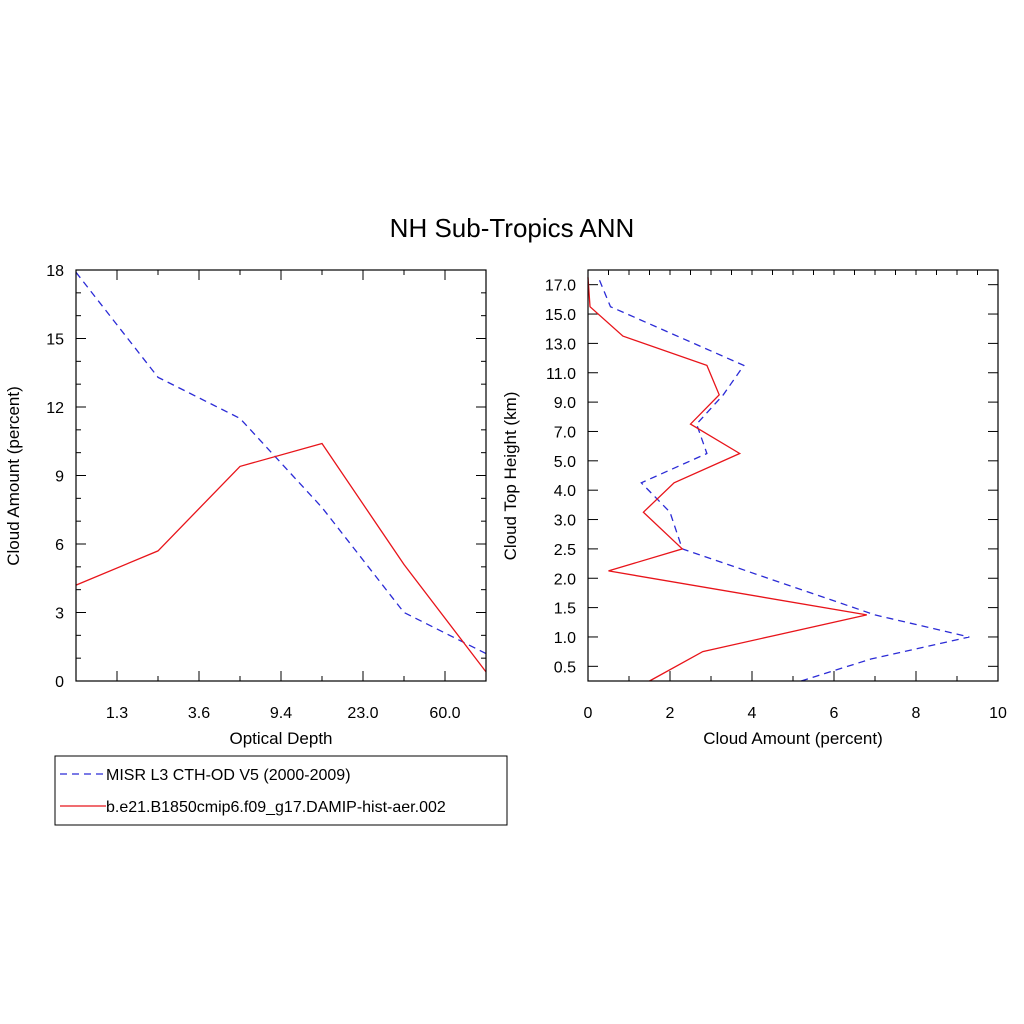 Image resolution: width=1024 pixels, height=1024 pixels. I want to click on legend-box, so click(281, 790).